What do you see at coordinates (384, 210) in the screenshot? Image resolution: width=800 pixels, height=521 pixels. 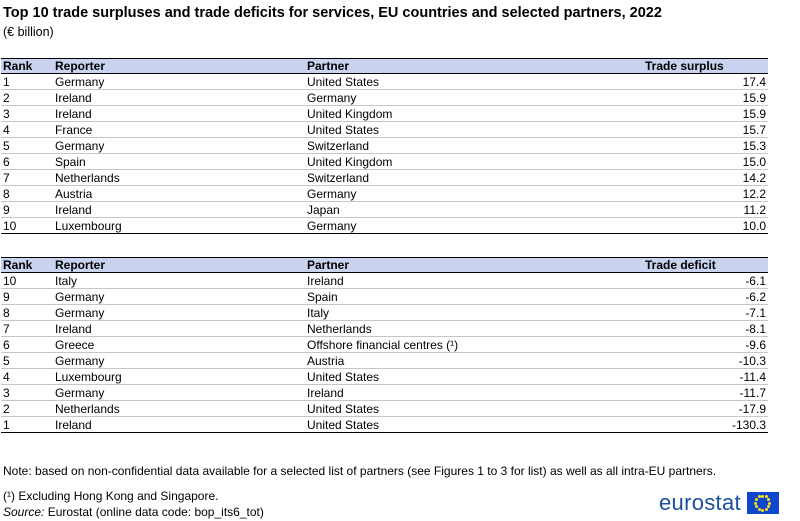 I see `table-row: 9 Ireland Japan 11.2` at bounding box center [384, 210].